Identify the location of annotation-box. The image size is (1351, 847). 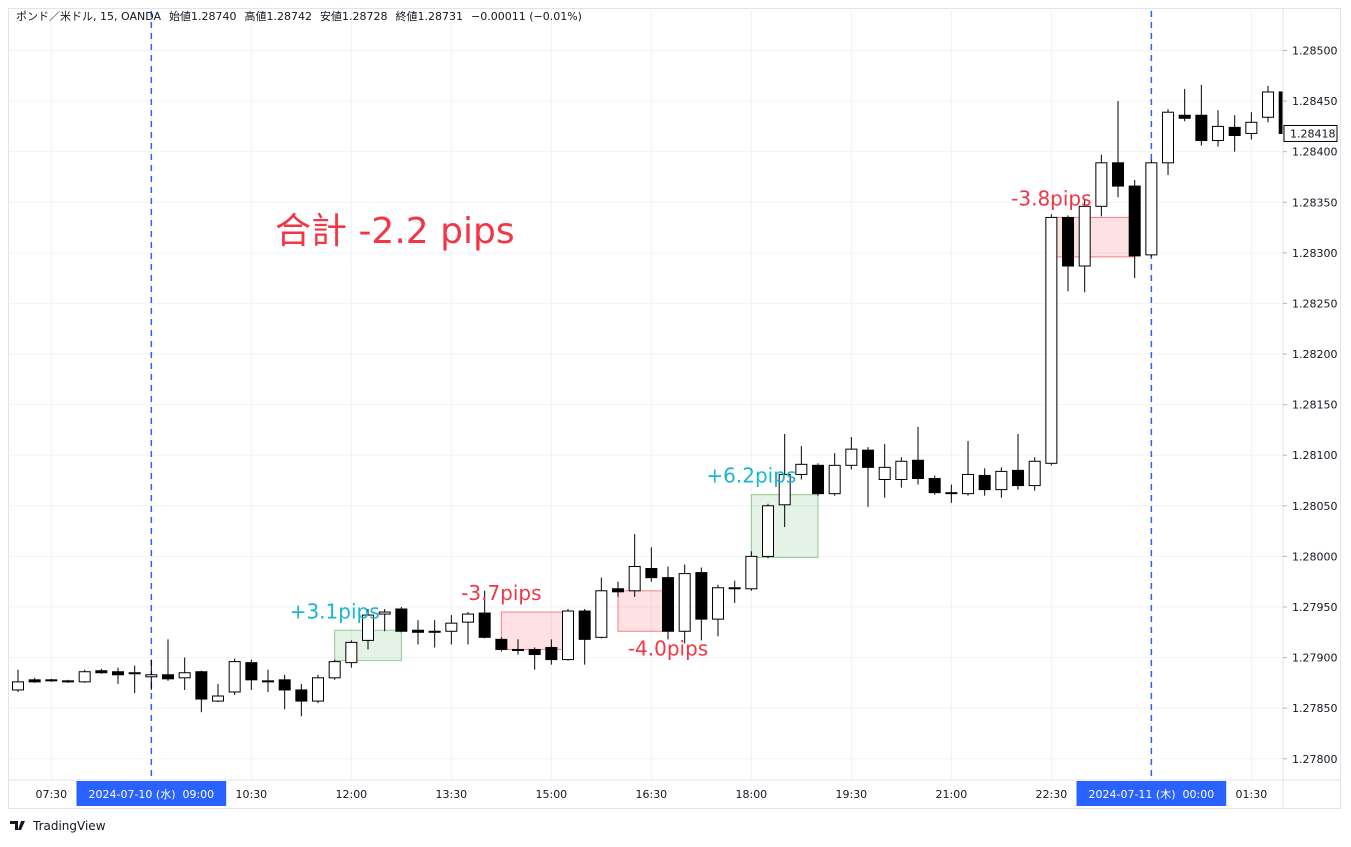
(643, 611).